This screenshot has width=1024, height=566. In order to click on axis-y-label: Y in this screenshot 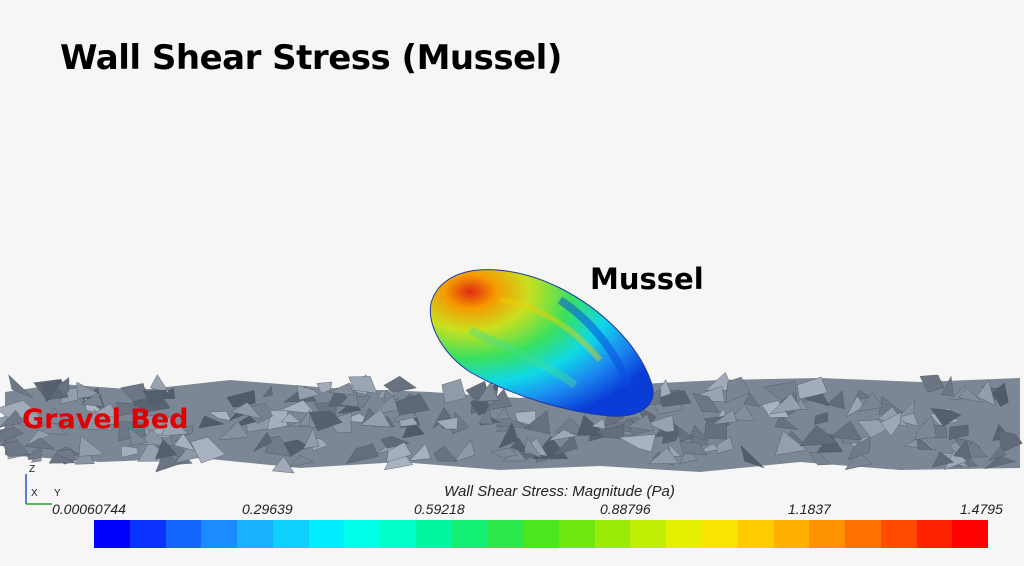, I will do `click(57, 493)`.